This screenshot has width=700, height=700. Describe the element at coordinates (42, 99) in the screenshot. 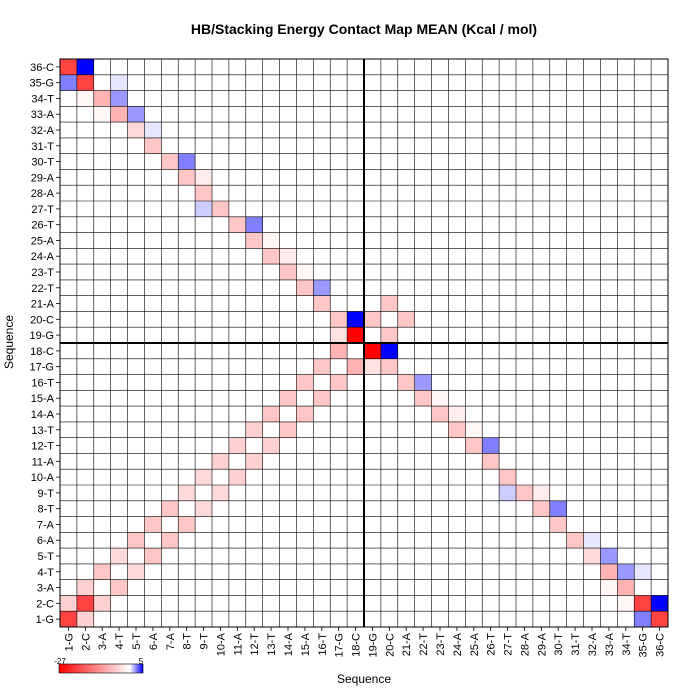

I see `y-tick-label: 34-T` at that location.